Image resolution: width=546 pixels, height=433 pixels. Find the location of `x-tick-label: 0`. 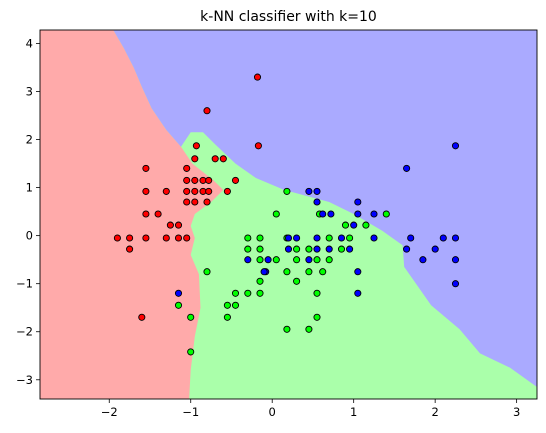

x-tick-label: 0 is located at coordinates (272, 412).